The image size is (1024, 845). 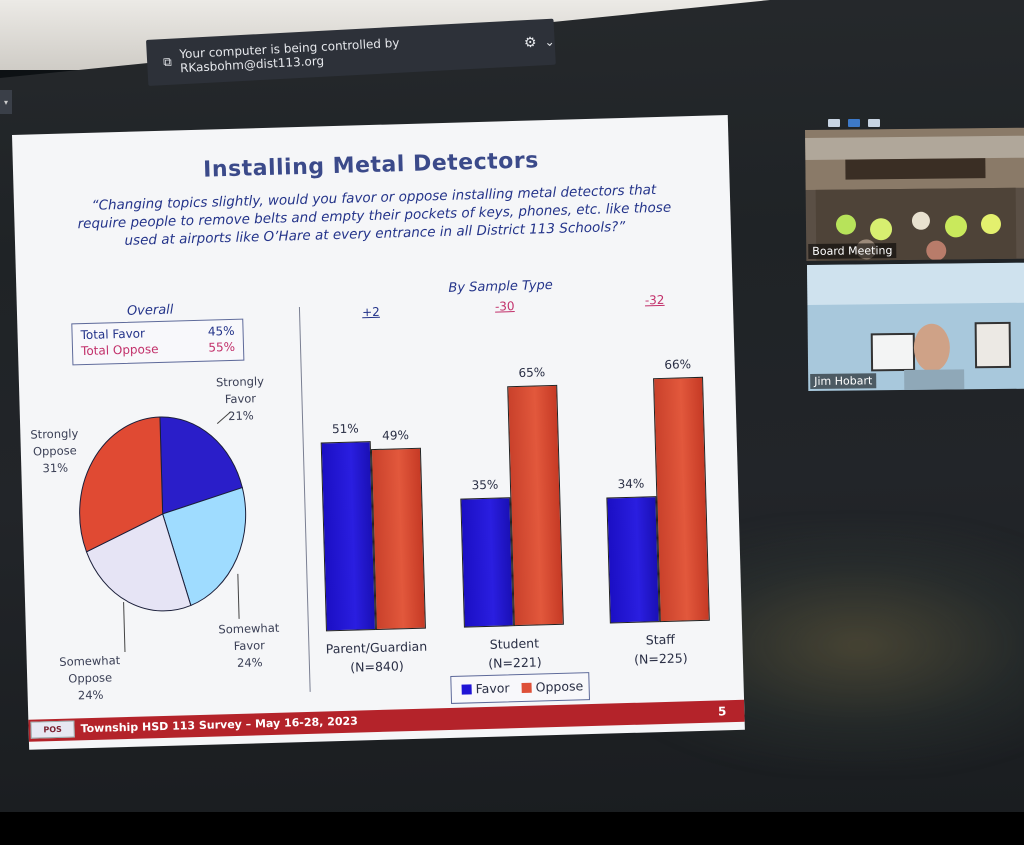 What do you see at coordinates (631, 484) in the screenshot?
I see `bar-value-label: 34%` at bounding box center [631, 484].